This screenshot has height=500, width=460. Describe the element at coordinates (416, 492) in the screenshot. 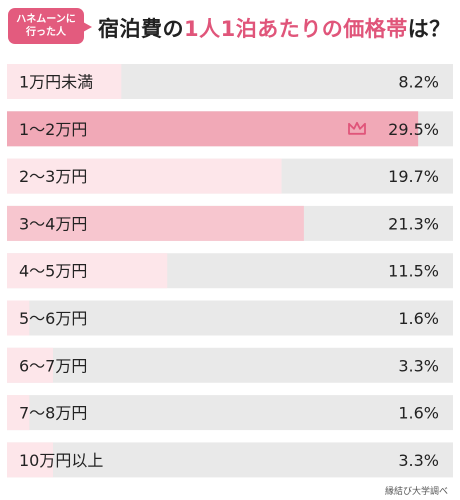

I see `source-credit: 縁結び大学調べ` at that location.